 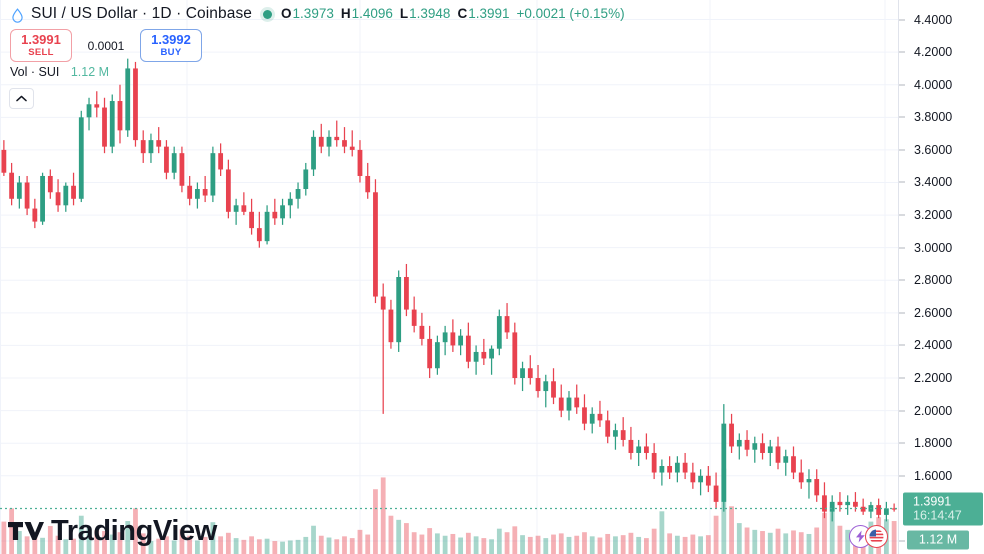 What do you see at coordinates (462, 13) in the screenshot?
I see `ohlc-key: C` at bounding box center [462, 13].